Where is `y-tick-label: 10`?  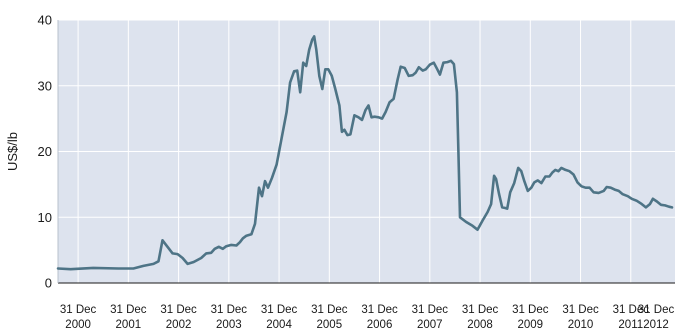 y-tick-label: 10 is located at coordinates (45, 217).